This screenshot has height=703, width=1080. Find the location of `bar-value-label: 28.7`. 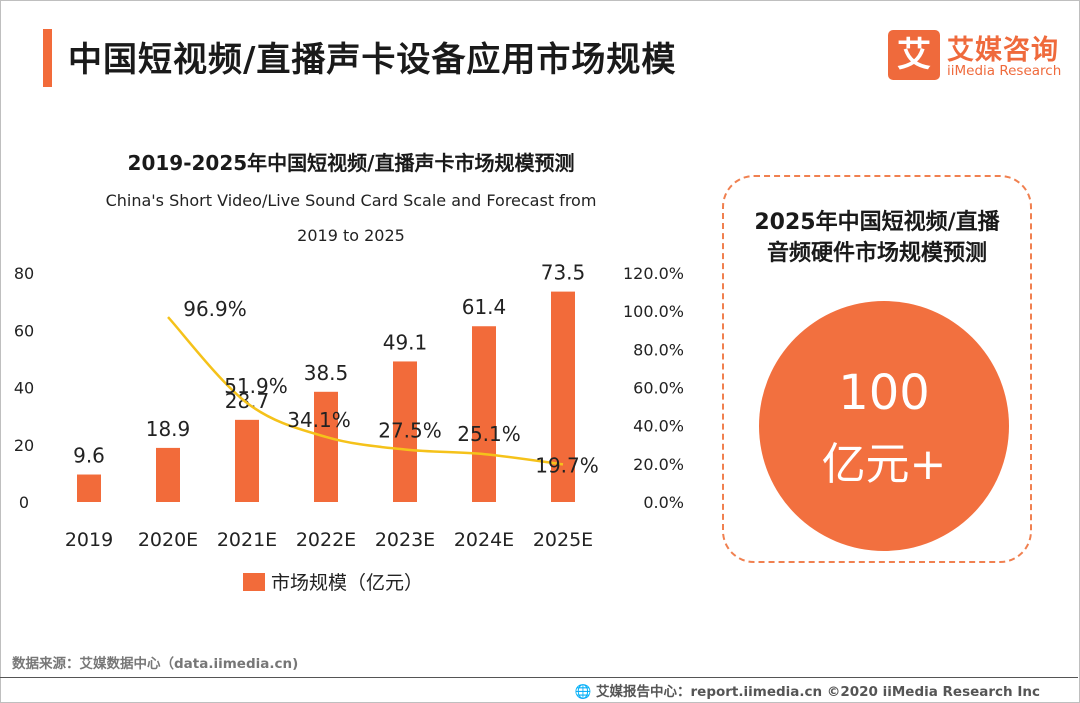

bar-value-label: 28.7 is located at coordinates (247, 401).